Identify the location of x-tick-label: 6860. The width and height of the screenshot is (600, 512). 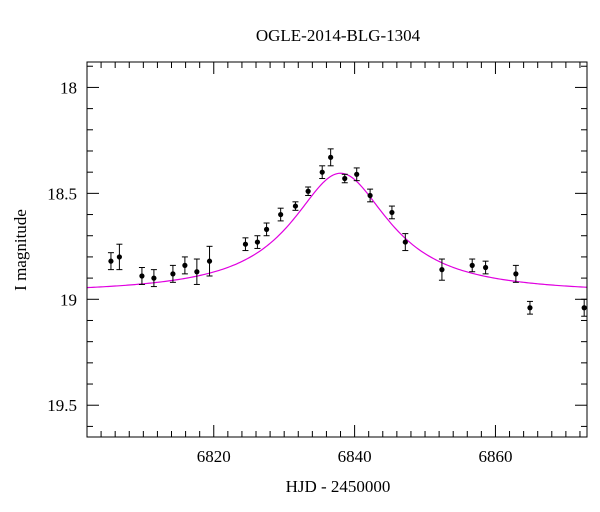
(495, 456).